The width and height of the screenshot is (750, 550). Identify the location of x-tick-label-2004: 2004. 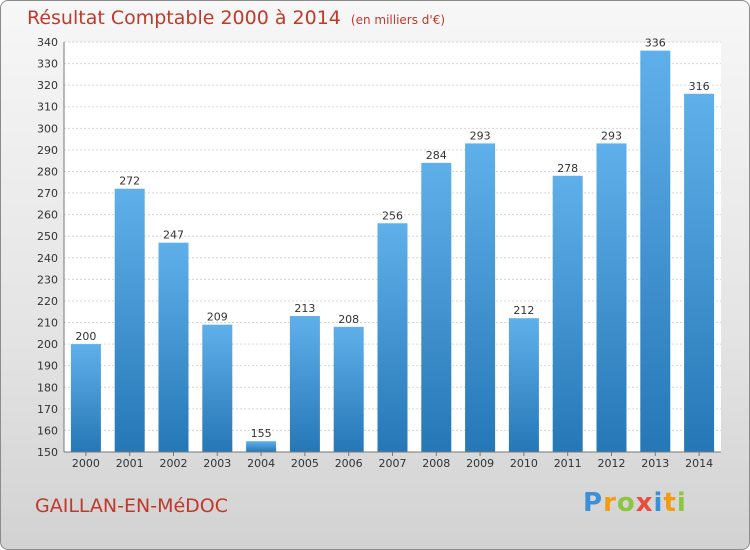
(261, 463).